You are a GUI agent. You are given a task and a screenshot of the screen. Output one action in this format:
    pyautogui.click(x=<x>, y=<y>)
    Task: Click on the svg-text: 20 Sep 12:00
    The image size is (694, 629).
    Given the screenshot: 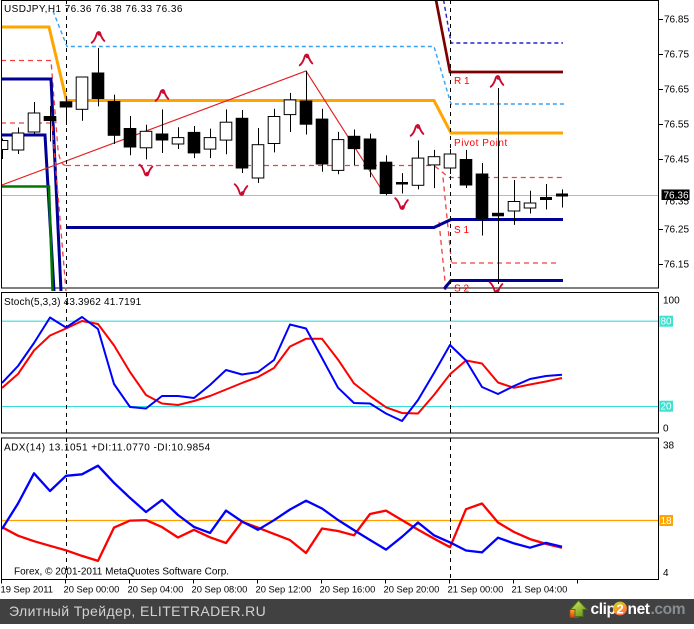 What is the action you would take?
    pyautogui.click(x=284, y=589)
    